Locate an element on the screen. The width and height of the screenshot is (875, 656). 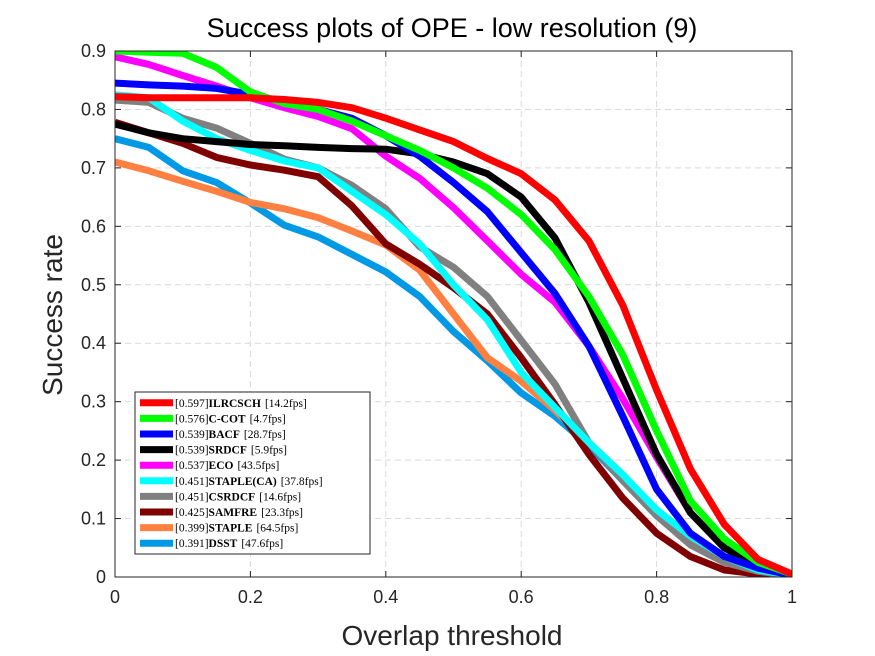
legend-score: [0.399] is located at coordinates (192, 529).